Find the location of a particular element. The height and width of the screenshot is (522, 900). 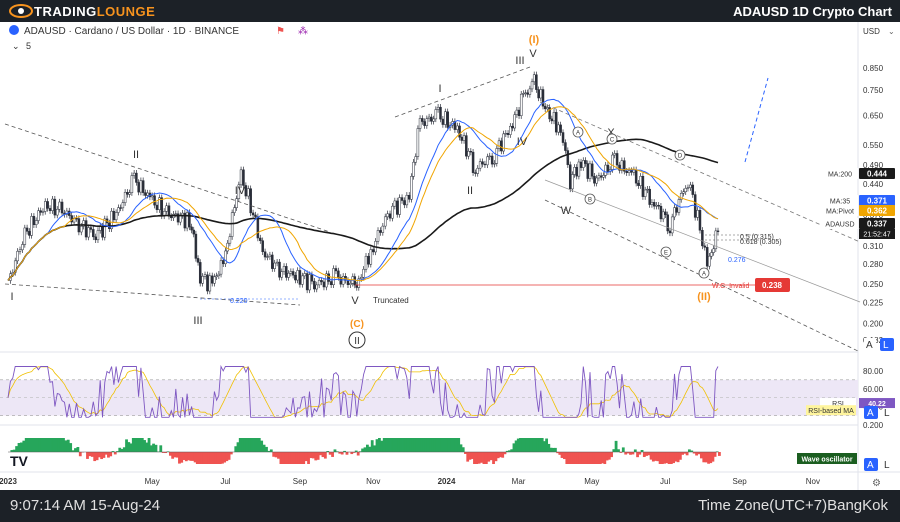

log-scale-button: L is located at coordinates (887, 344).